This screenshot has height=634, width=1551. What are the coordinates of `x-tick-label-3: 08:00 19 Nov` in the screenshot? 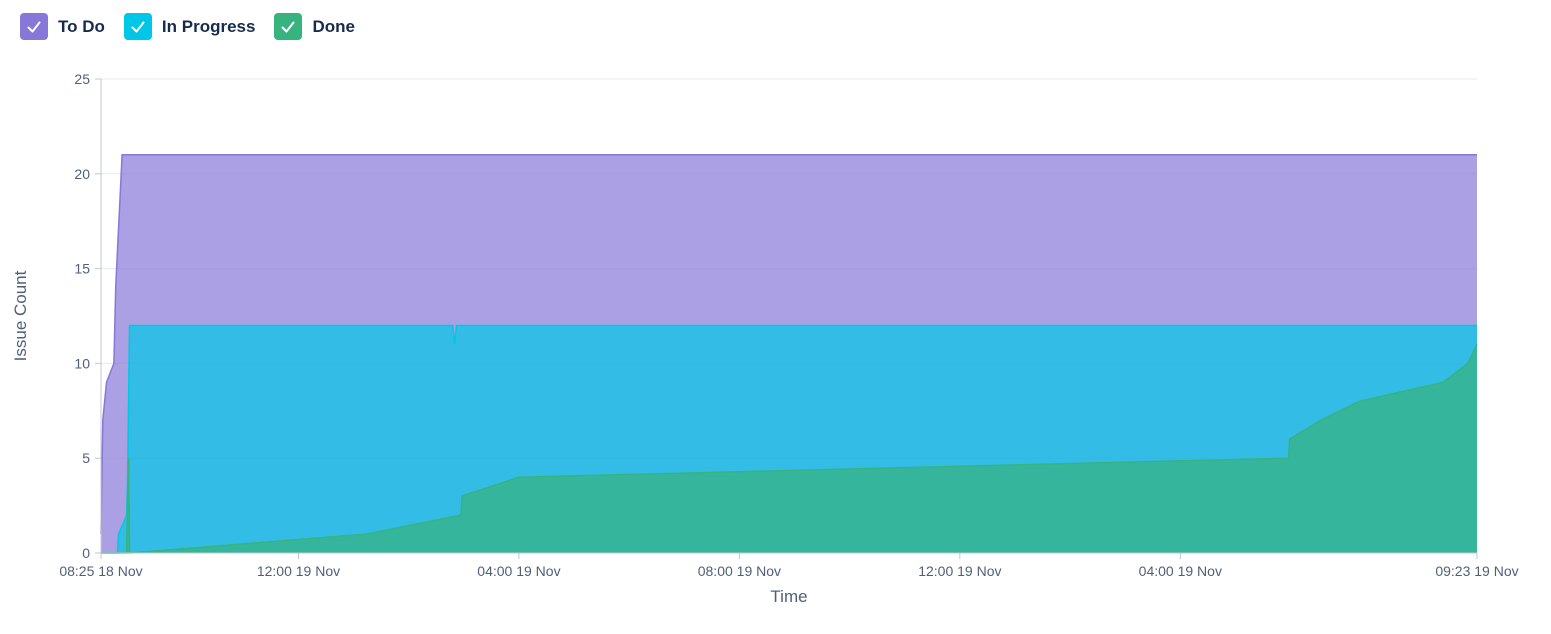 It's located at (739, 571).